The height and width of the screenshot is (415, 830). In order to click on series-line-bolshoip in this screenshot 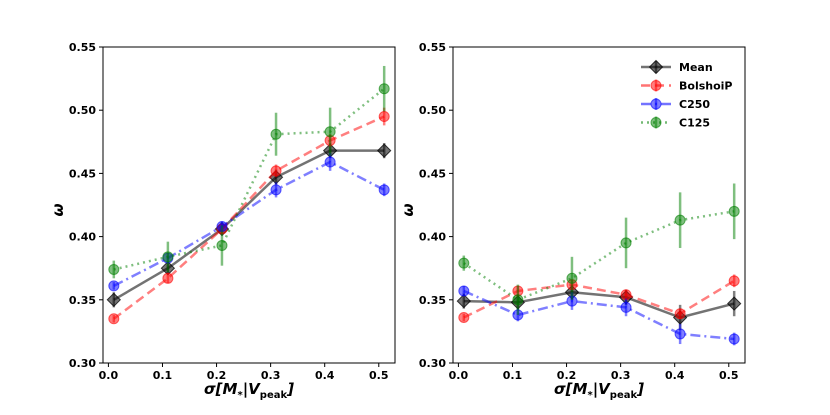, I will do `click(599, 299)`.